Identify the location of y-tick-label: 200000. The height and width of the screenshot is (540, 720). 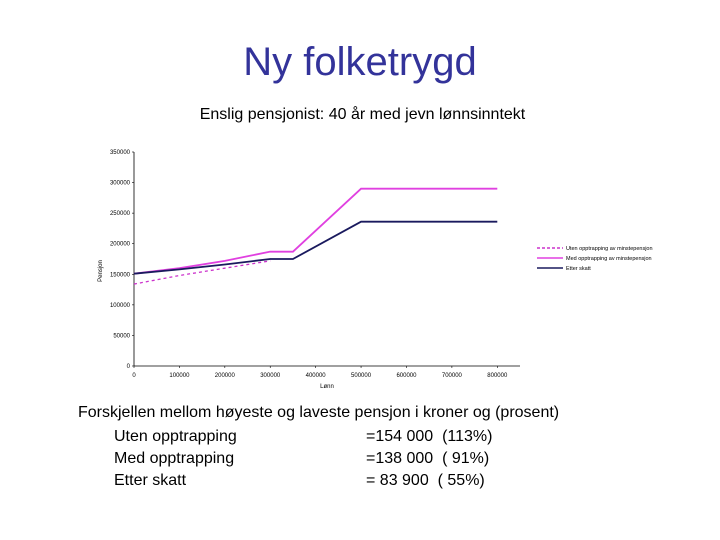
(120, 245).